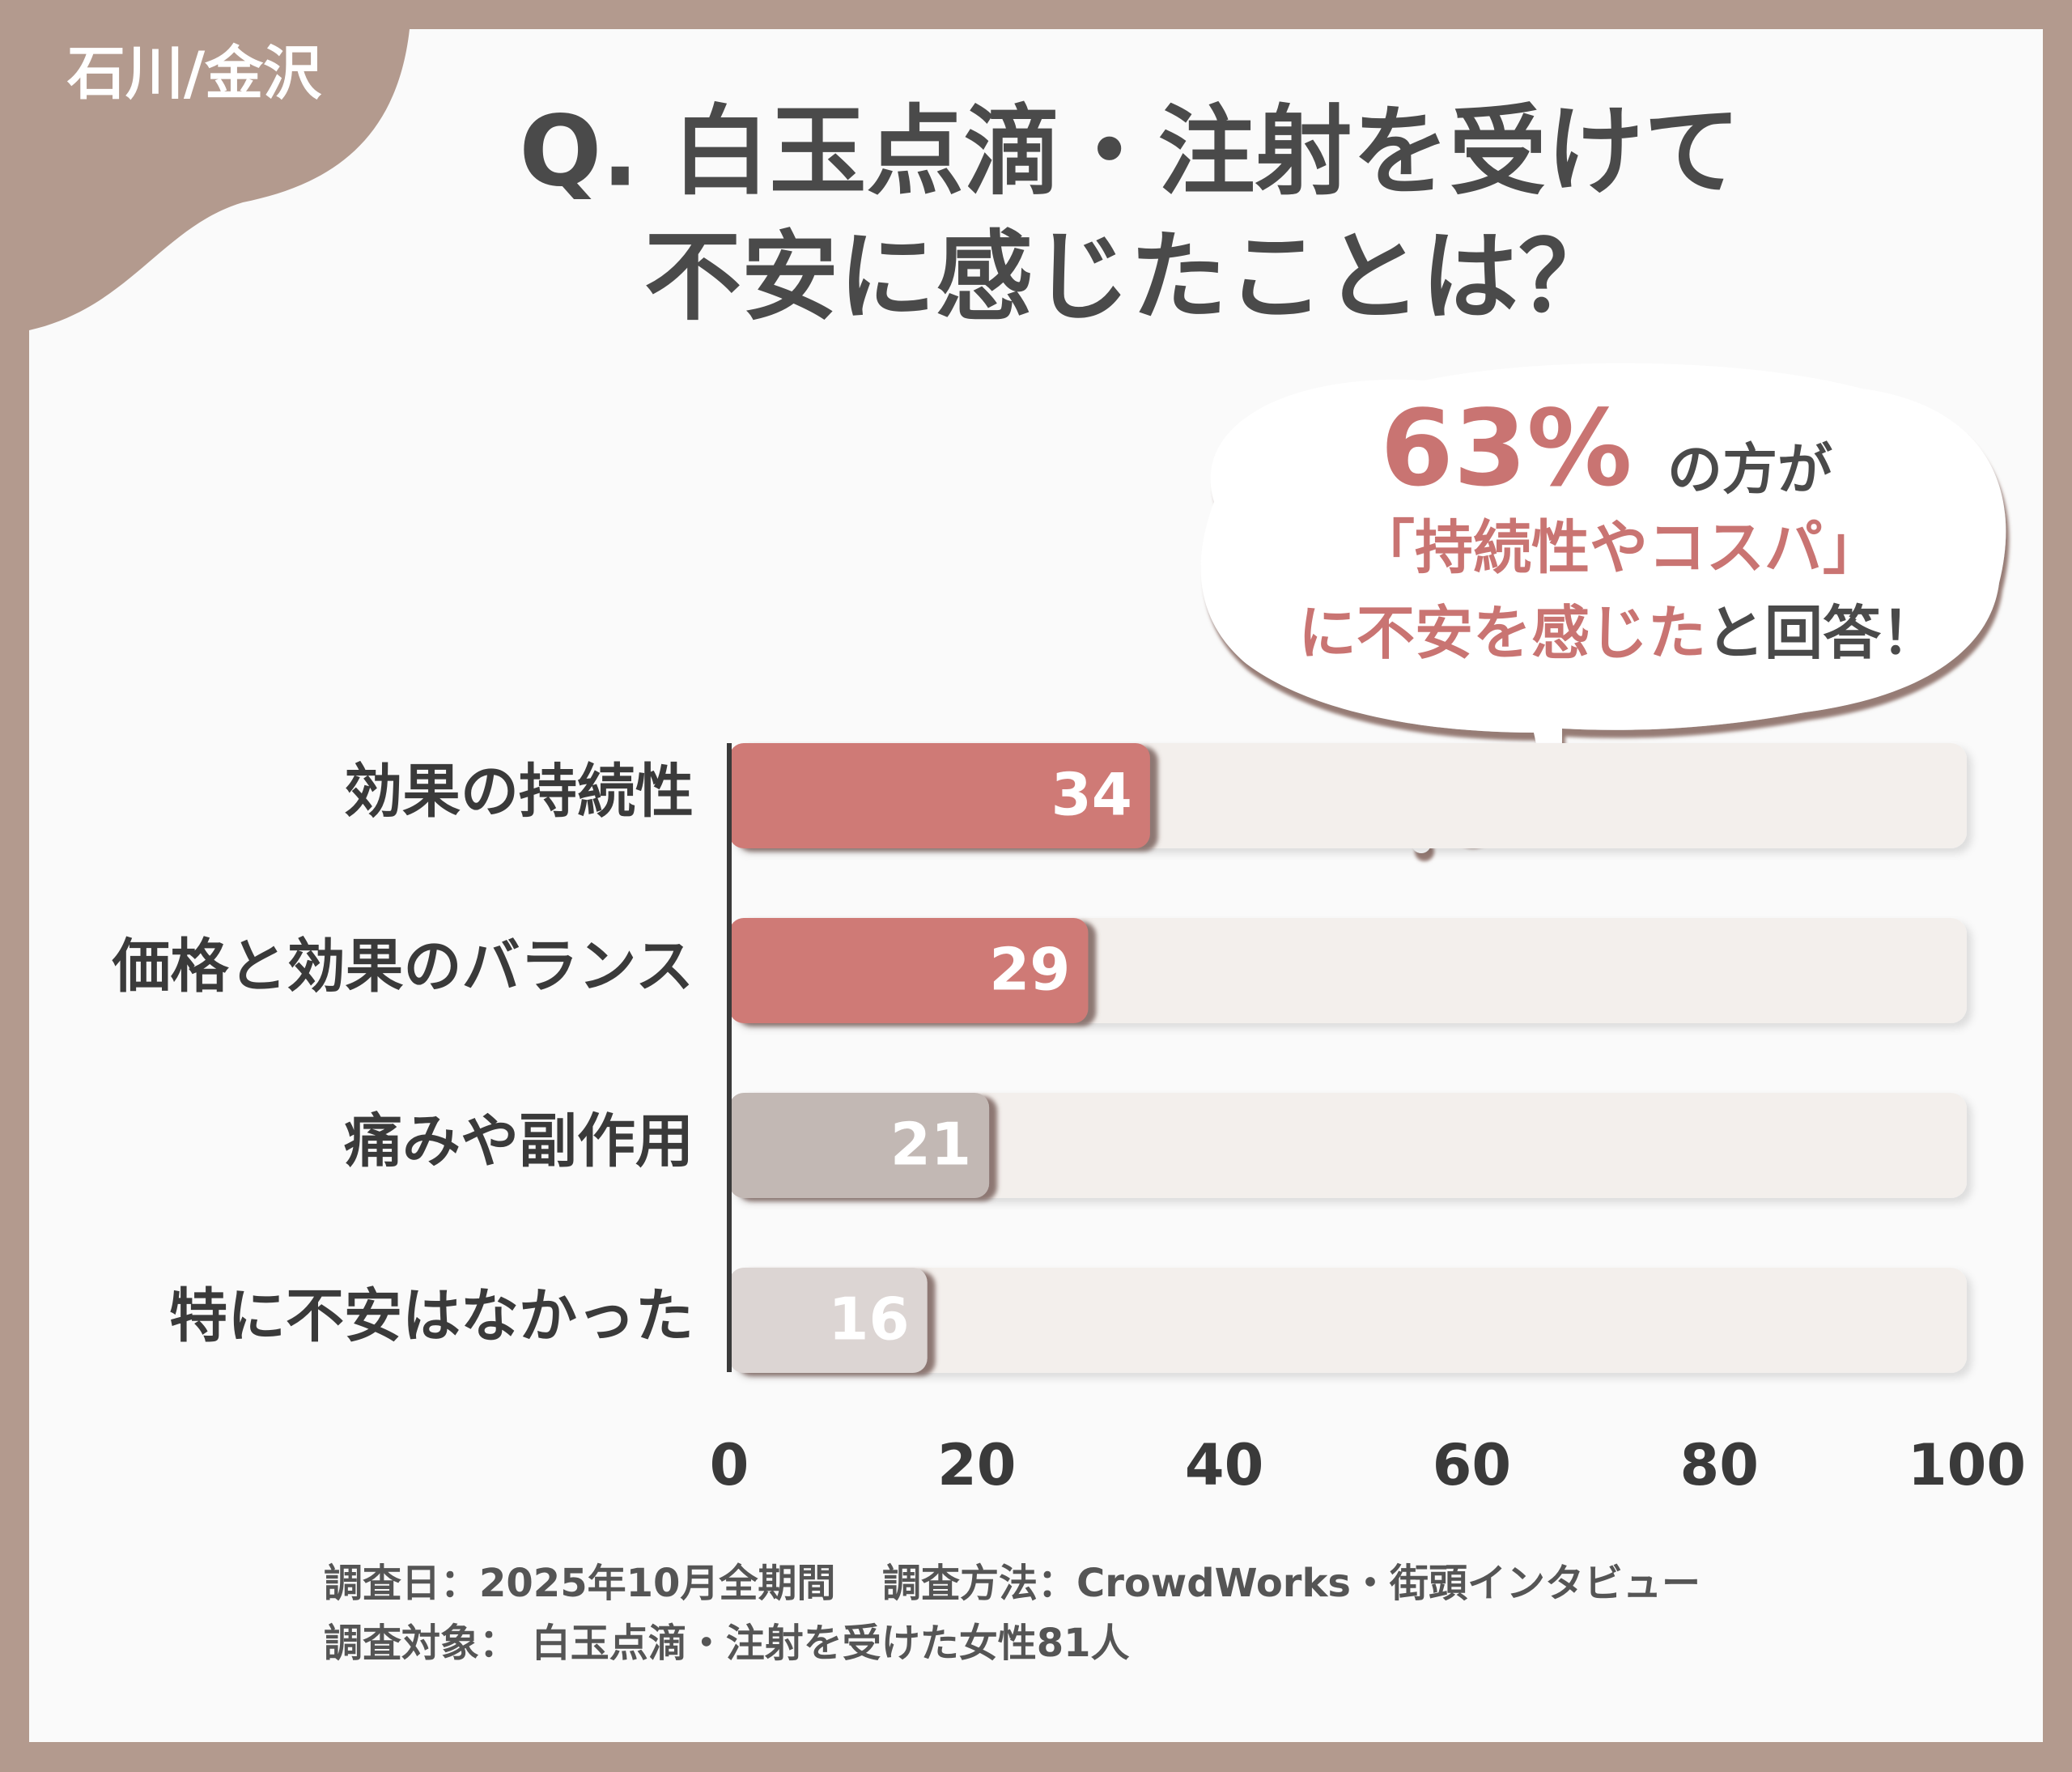 This screenshot has height=1772, width=2072. Describe the element at coordinates (1129, 153) in the screenshot. I see `title: Q. 白玉点滴・注射を受けて` at that location.